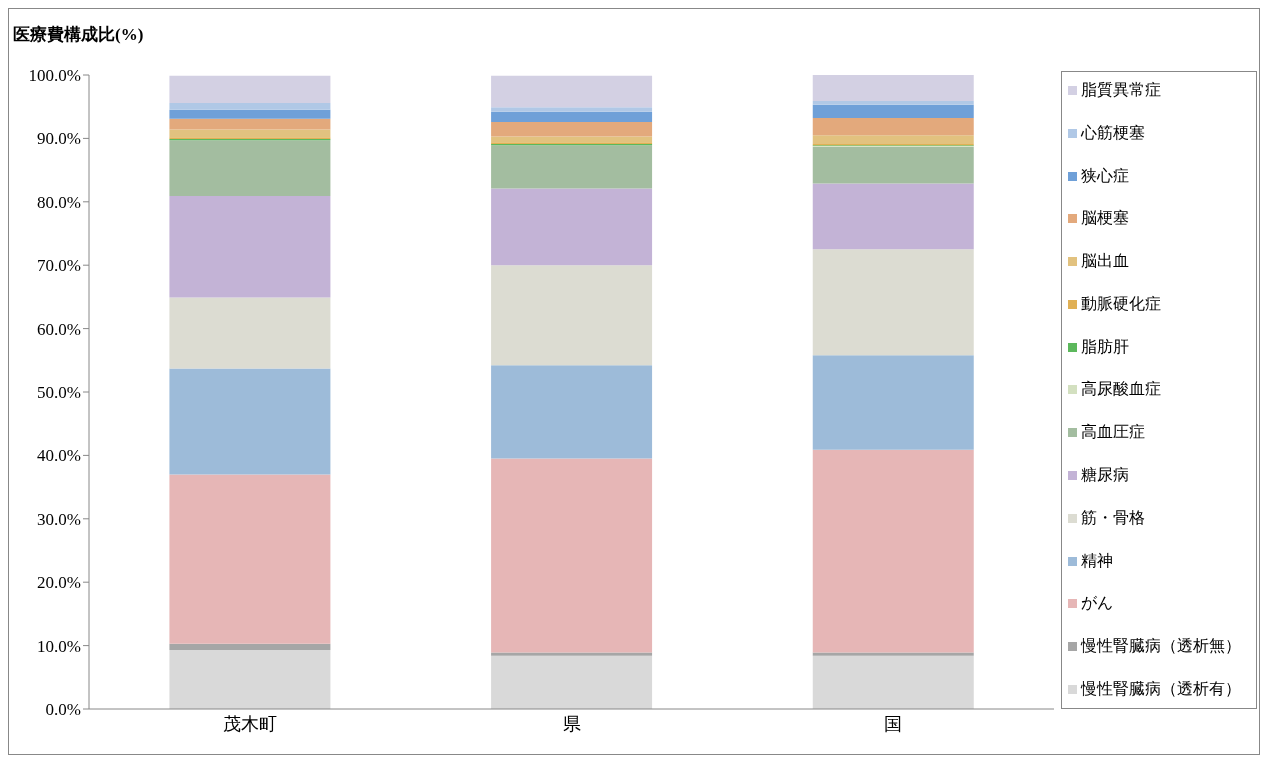  I want to click on x-tick-label: 国, so click(893, 723).